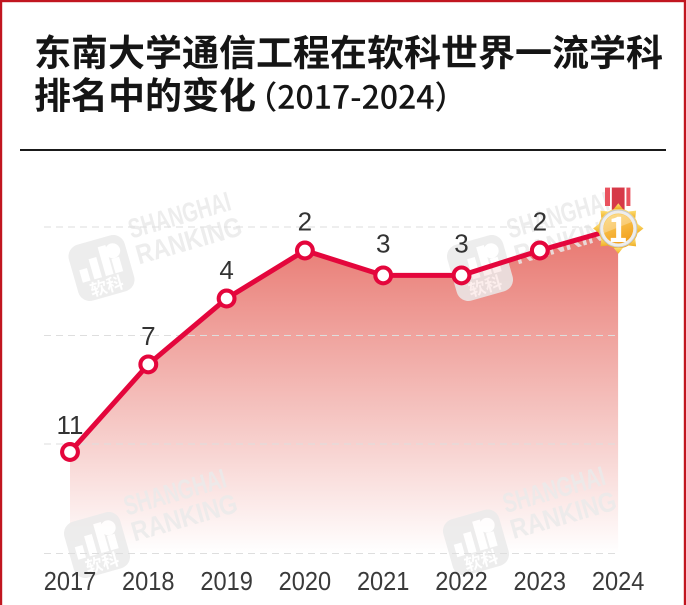 Image resolution: width=686 pixels, height=605 pixels. I want to click on svg-text: 2018, so click(148, 582).